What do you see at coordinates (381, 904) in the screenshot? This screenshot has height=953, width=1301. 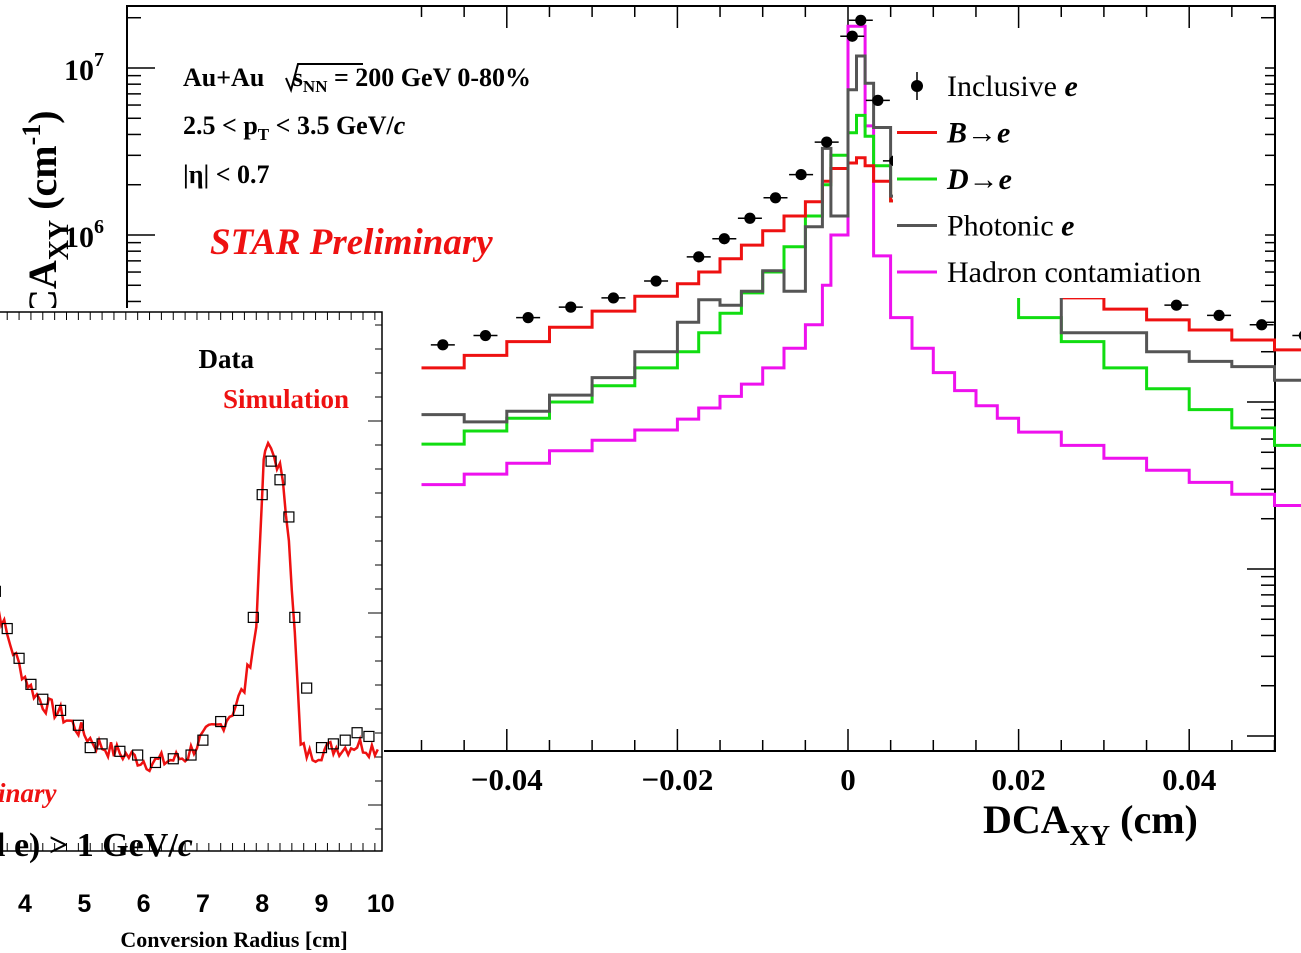 I see `inset-x-tick-label: 10` at bounding box center [381, 904].